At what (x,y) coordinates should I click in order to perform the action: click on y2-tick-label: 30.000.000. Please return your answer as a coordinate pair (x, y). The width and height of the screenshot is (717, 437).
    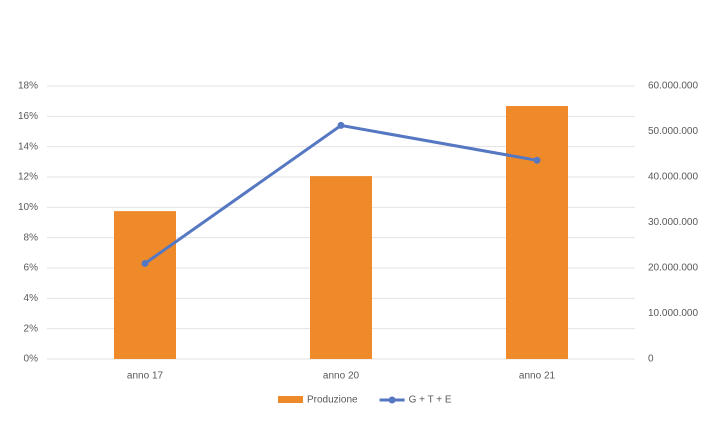
    Looking at the image, I should click on (673, 222).